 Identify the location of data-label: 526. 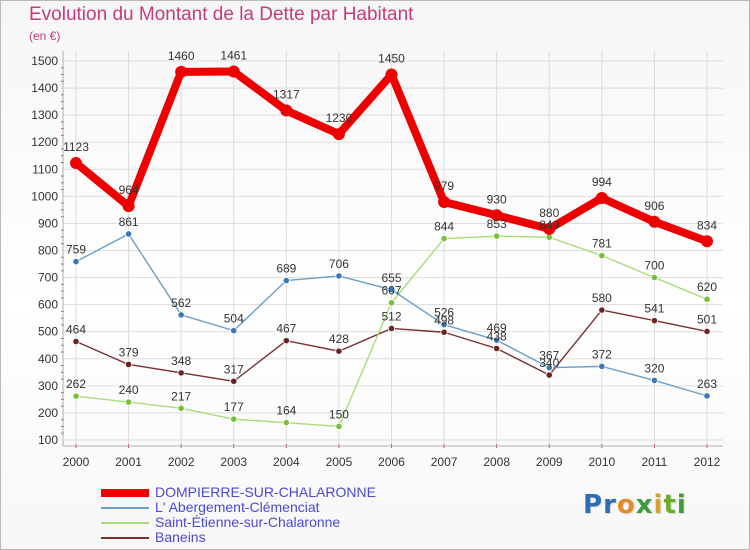
(444, 313).